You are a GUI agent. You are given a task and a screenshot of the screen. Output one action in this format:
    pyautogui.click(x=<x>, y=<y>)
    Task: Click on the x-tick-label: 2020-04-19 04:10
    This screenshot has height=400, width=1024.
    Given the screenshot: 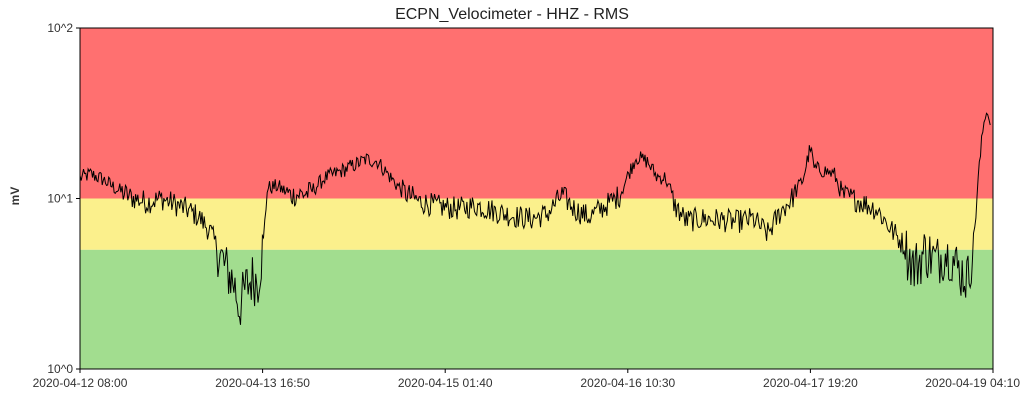 What is the action you would take?
    pyautogui.click(x=972, y=383)
    